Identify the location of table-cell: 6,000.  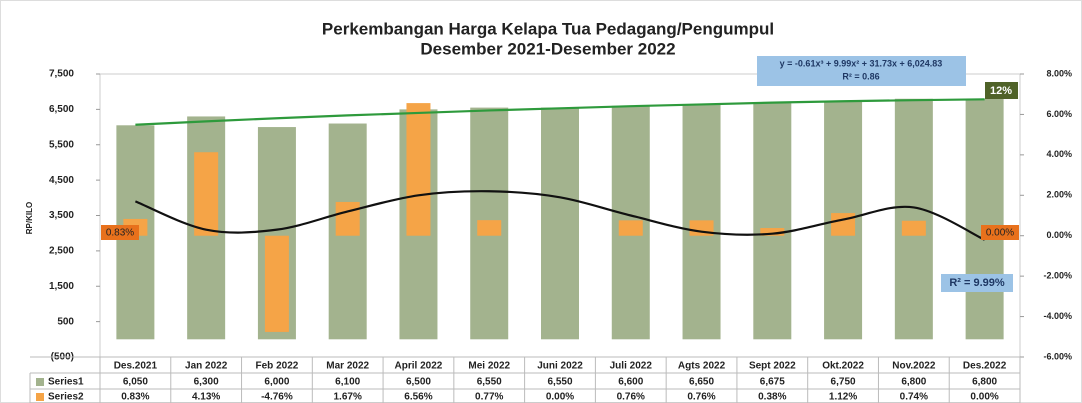
(276, 382).